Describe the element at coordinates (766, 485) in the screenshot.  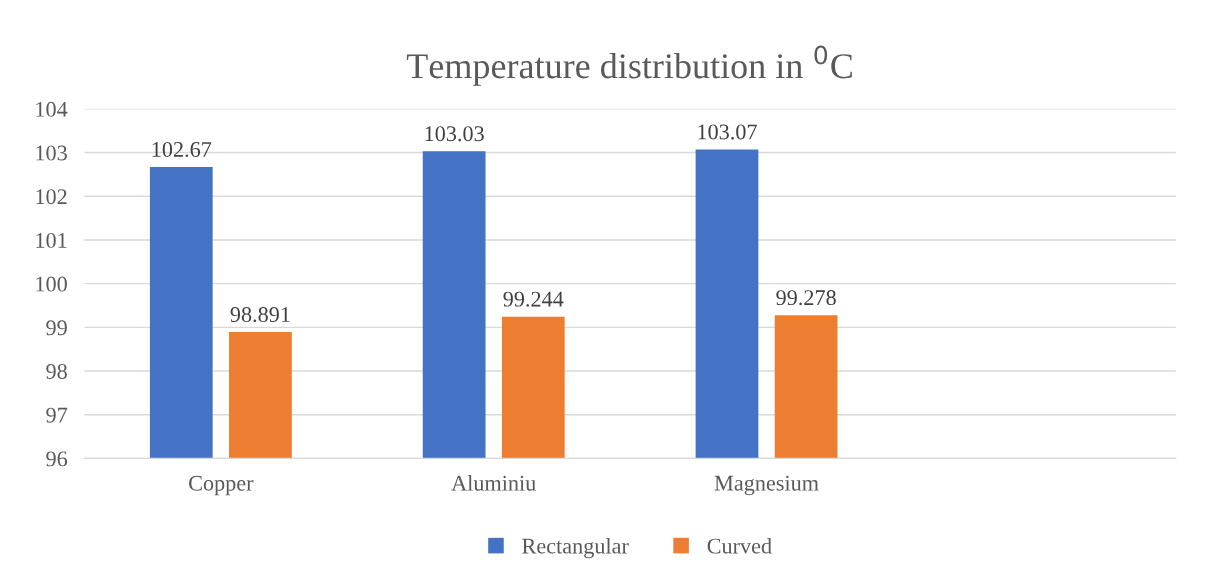
I see `x-tick-label: Magnesium` at that location.